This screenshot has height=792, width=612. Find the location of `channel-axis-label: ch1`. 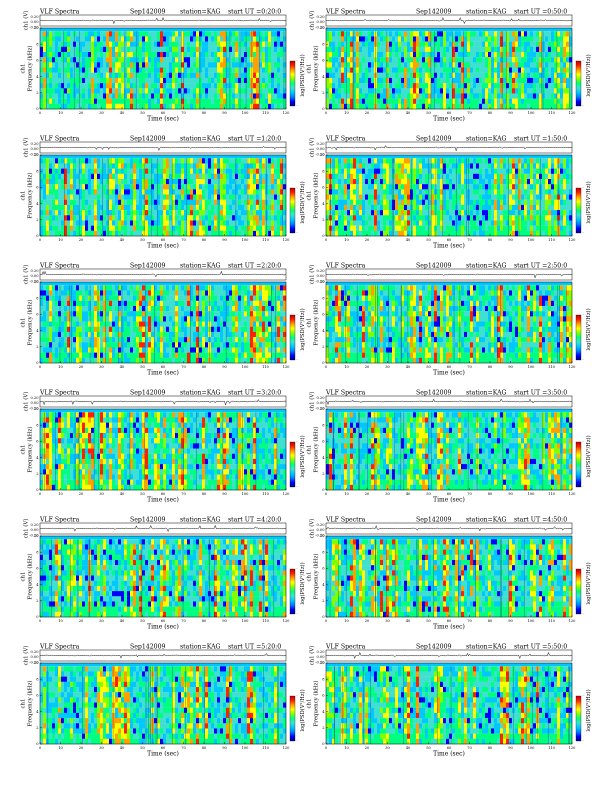

channel-axis-label: ch1 is located at coordinates (24, 196).